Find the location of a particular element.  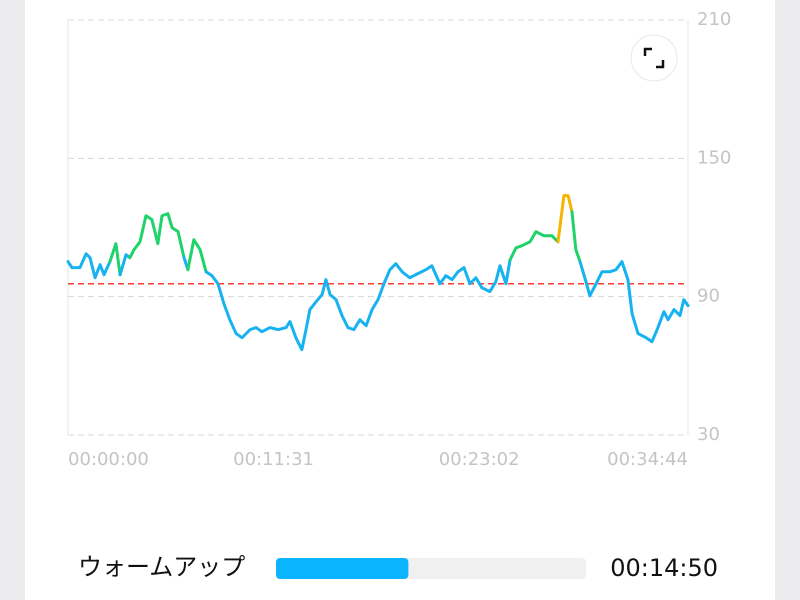

expand-button is located at coordinates (654, 58).